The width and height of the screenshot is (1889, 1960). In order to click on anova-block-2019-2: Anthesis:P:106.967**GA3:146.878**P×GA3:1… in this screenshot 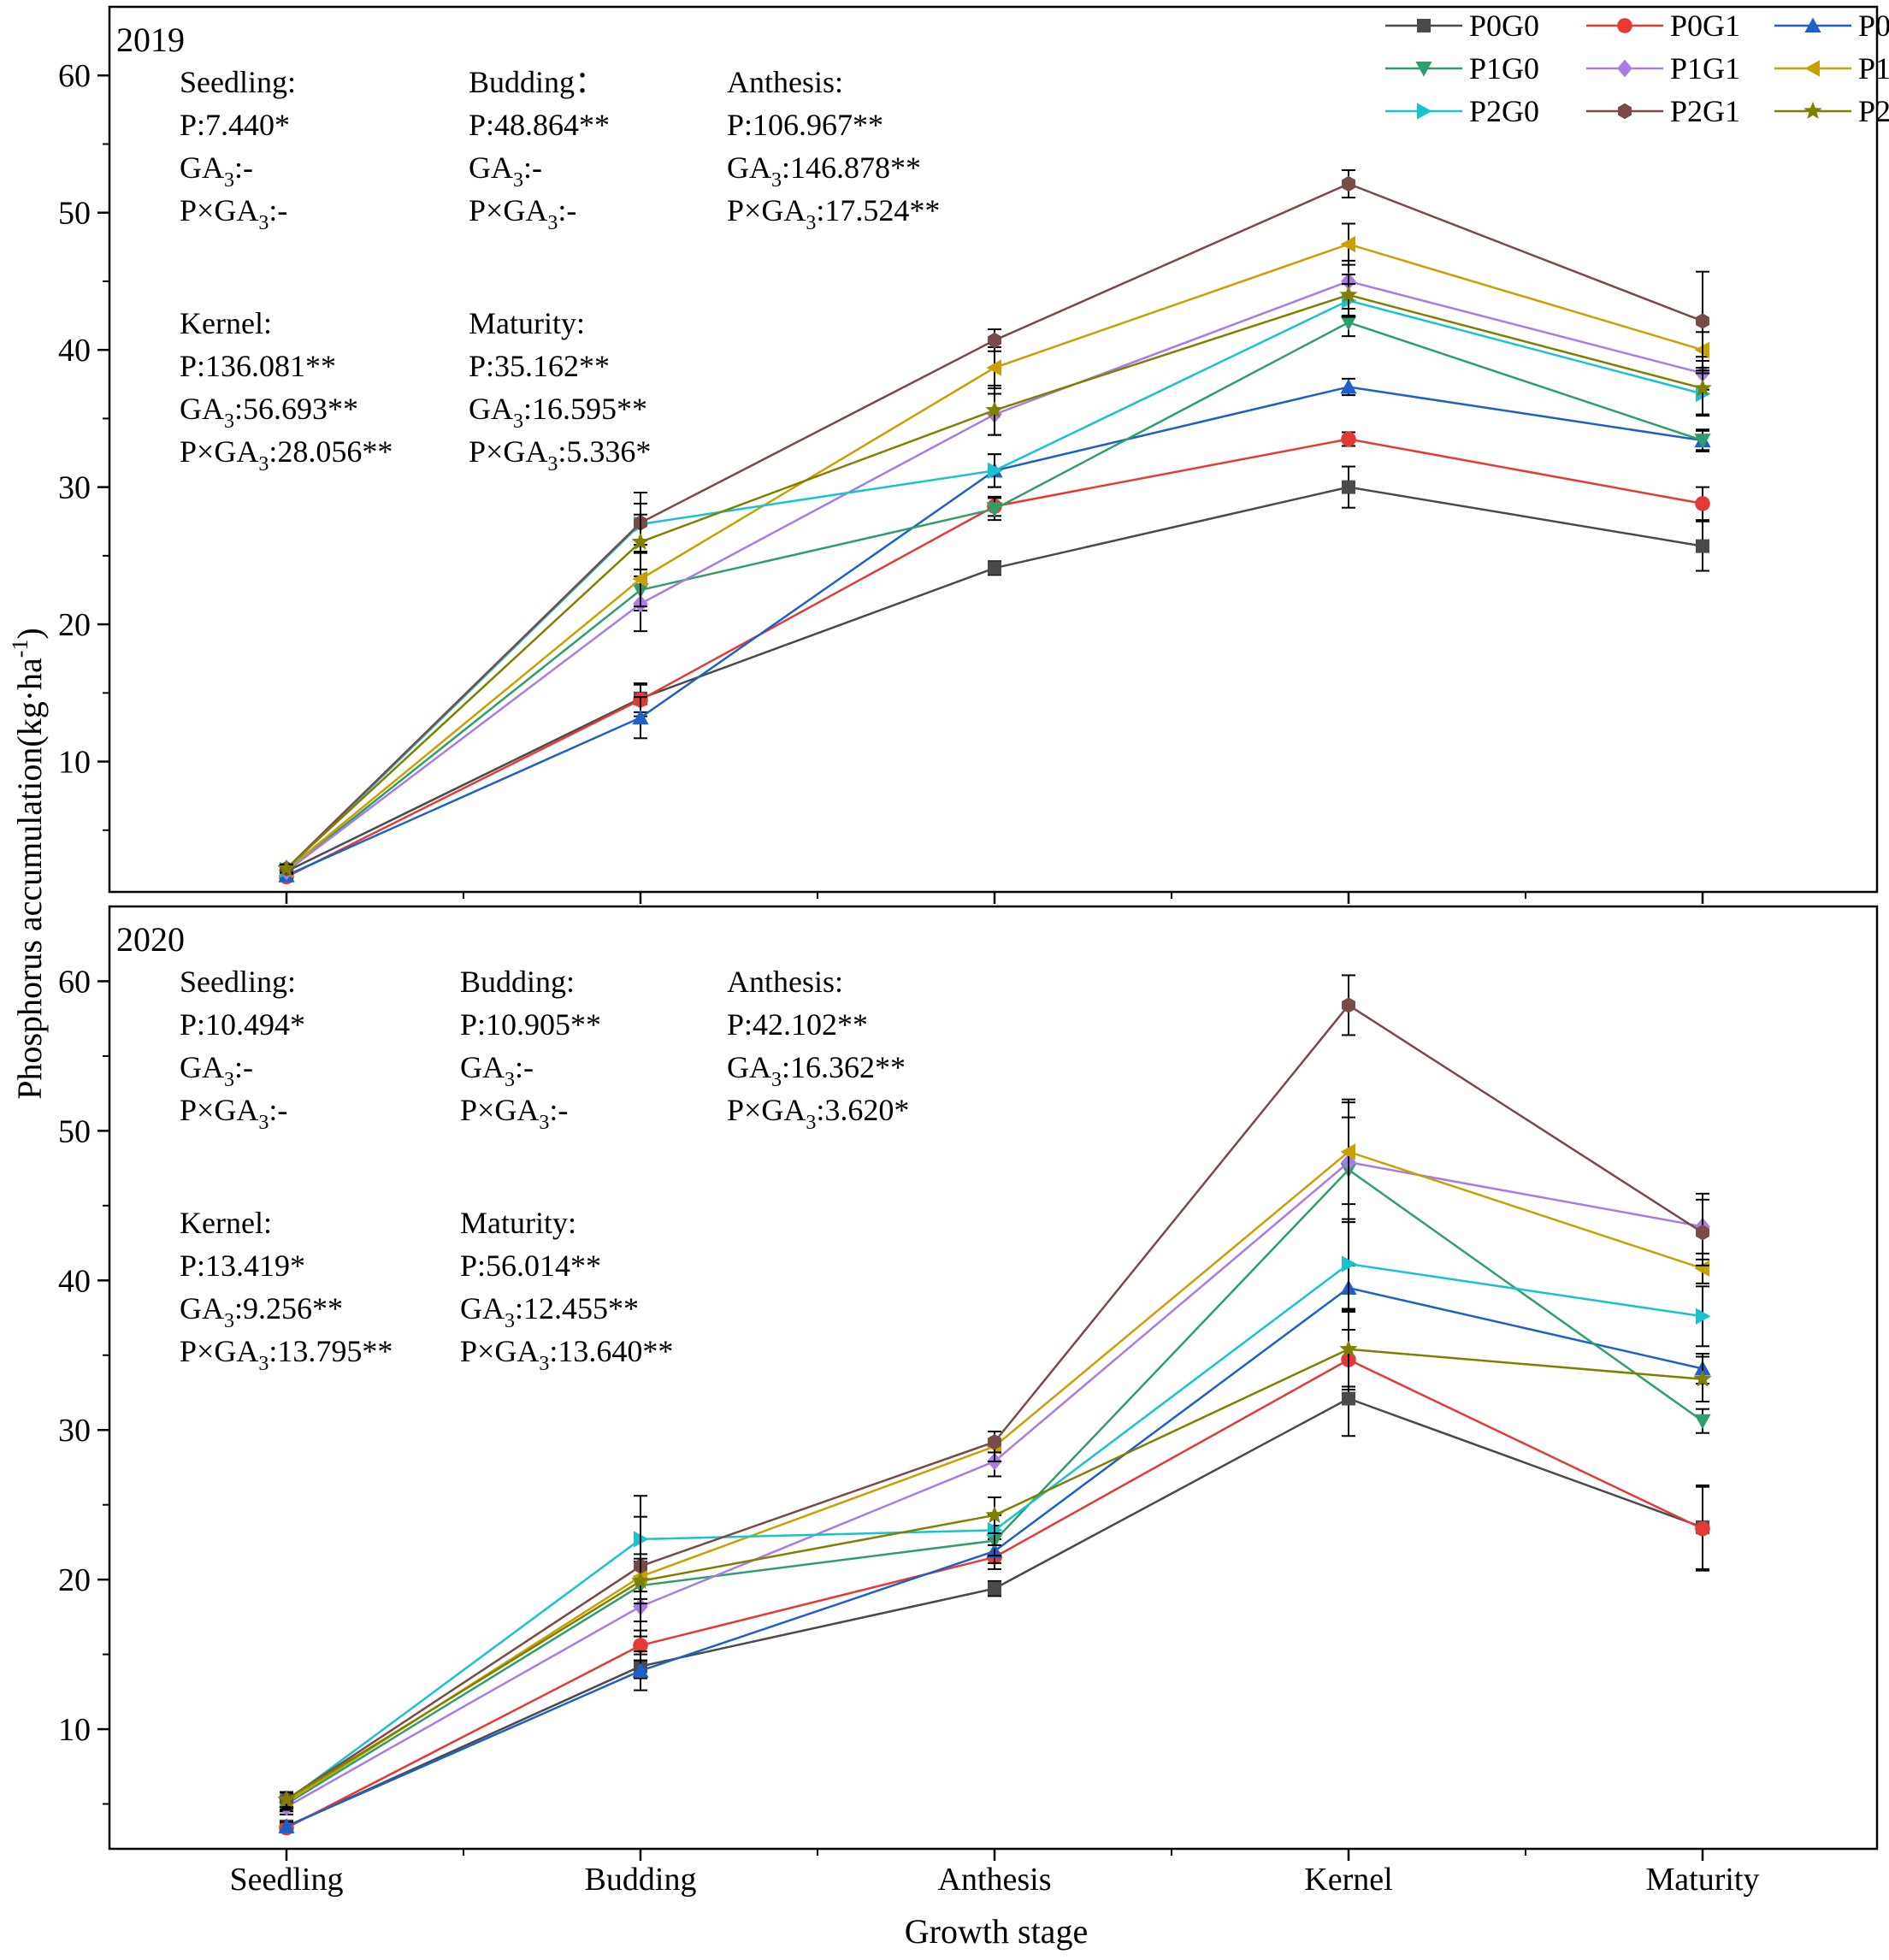, I will do `click(834, 149)`.